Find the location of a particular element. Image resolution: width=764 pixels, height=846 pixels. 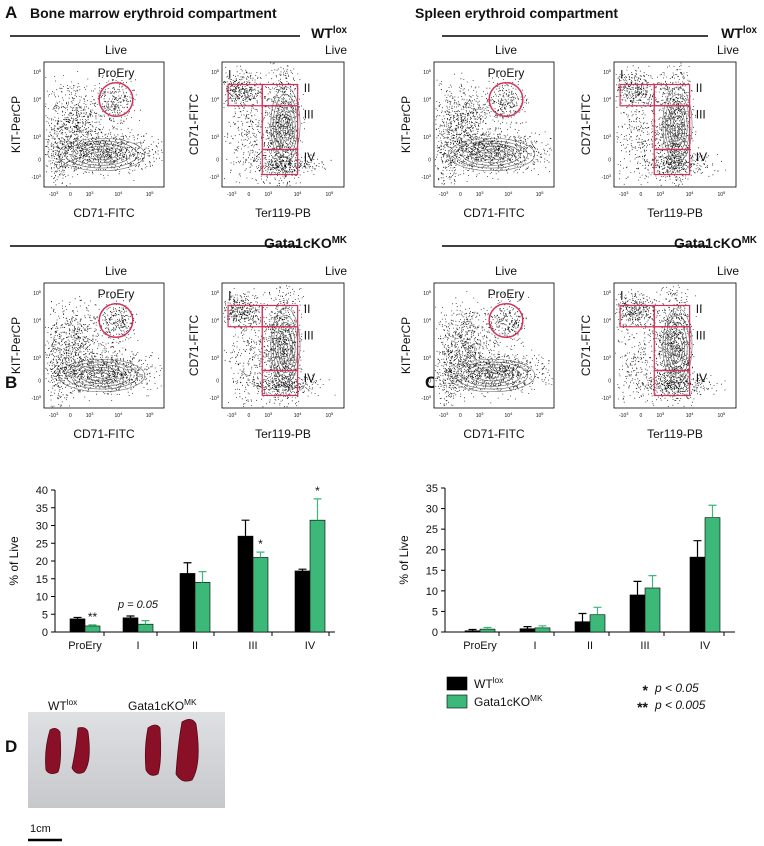

x-tick-label: I is located at coordinates (534, 646).